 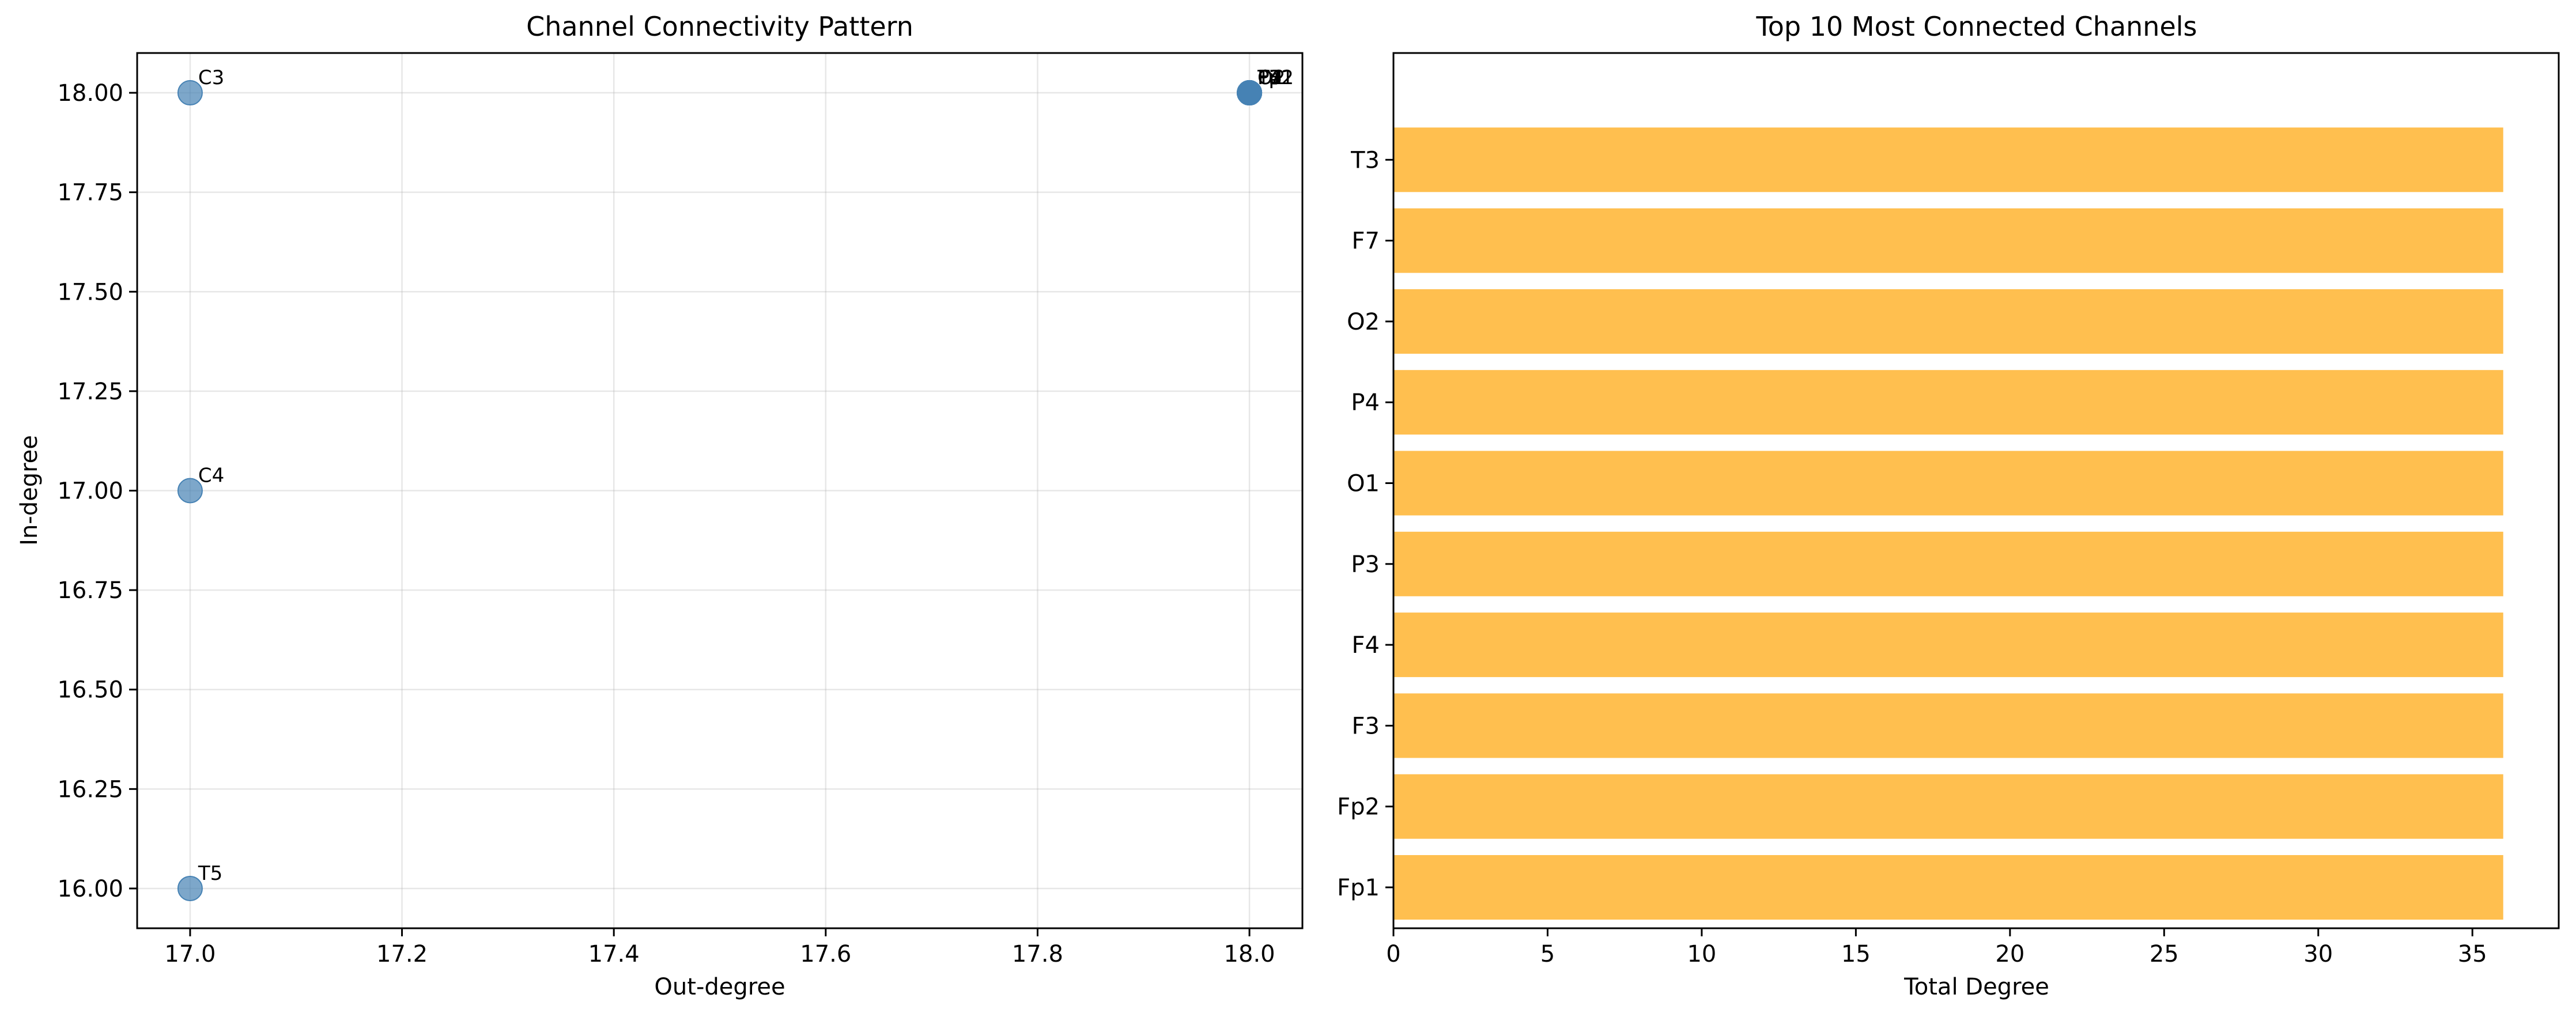 What do you see at coordinates (210, 873) in the screenshot?
I see `scatter-point-label: T5` at bounding box center [210, 873].